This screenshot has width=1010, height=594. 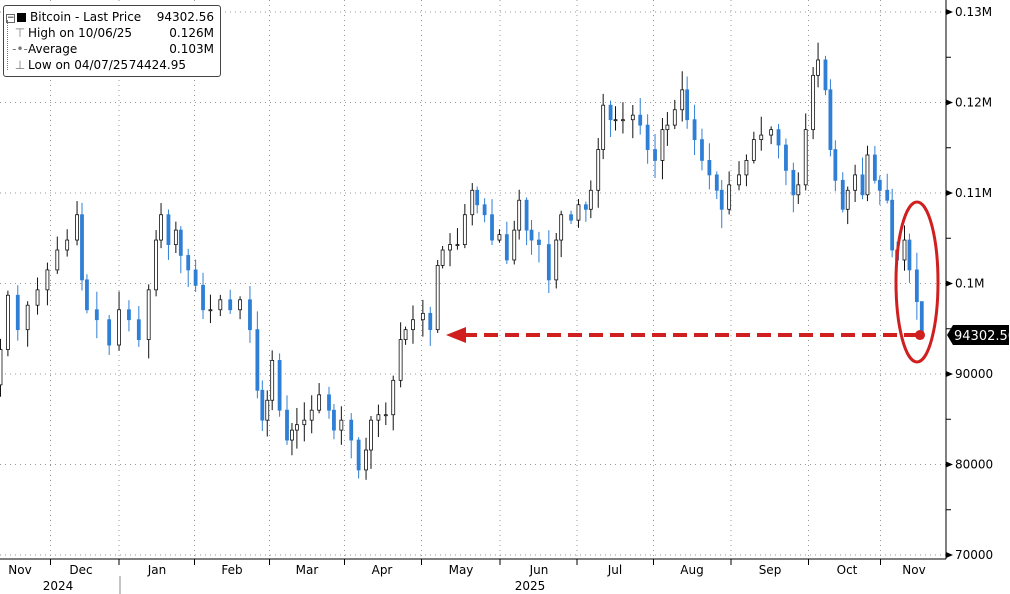 What do you see at coordinates (78, 65) in the screenshot?
I see `legend-low-label: Low on 04/07/25` at bounding box center [78, 65].